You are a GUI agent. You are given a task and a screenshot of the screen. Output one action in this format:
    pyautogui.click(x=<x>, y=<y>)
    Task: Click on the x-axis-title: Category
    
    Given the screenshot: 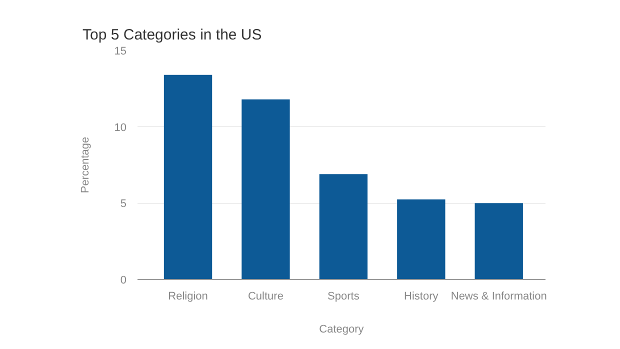 What is the action you would take?
    pyautogui.click(x=341, y=330)
    